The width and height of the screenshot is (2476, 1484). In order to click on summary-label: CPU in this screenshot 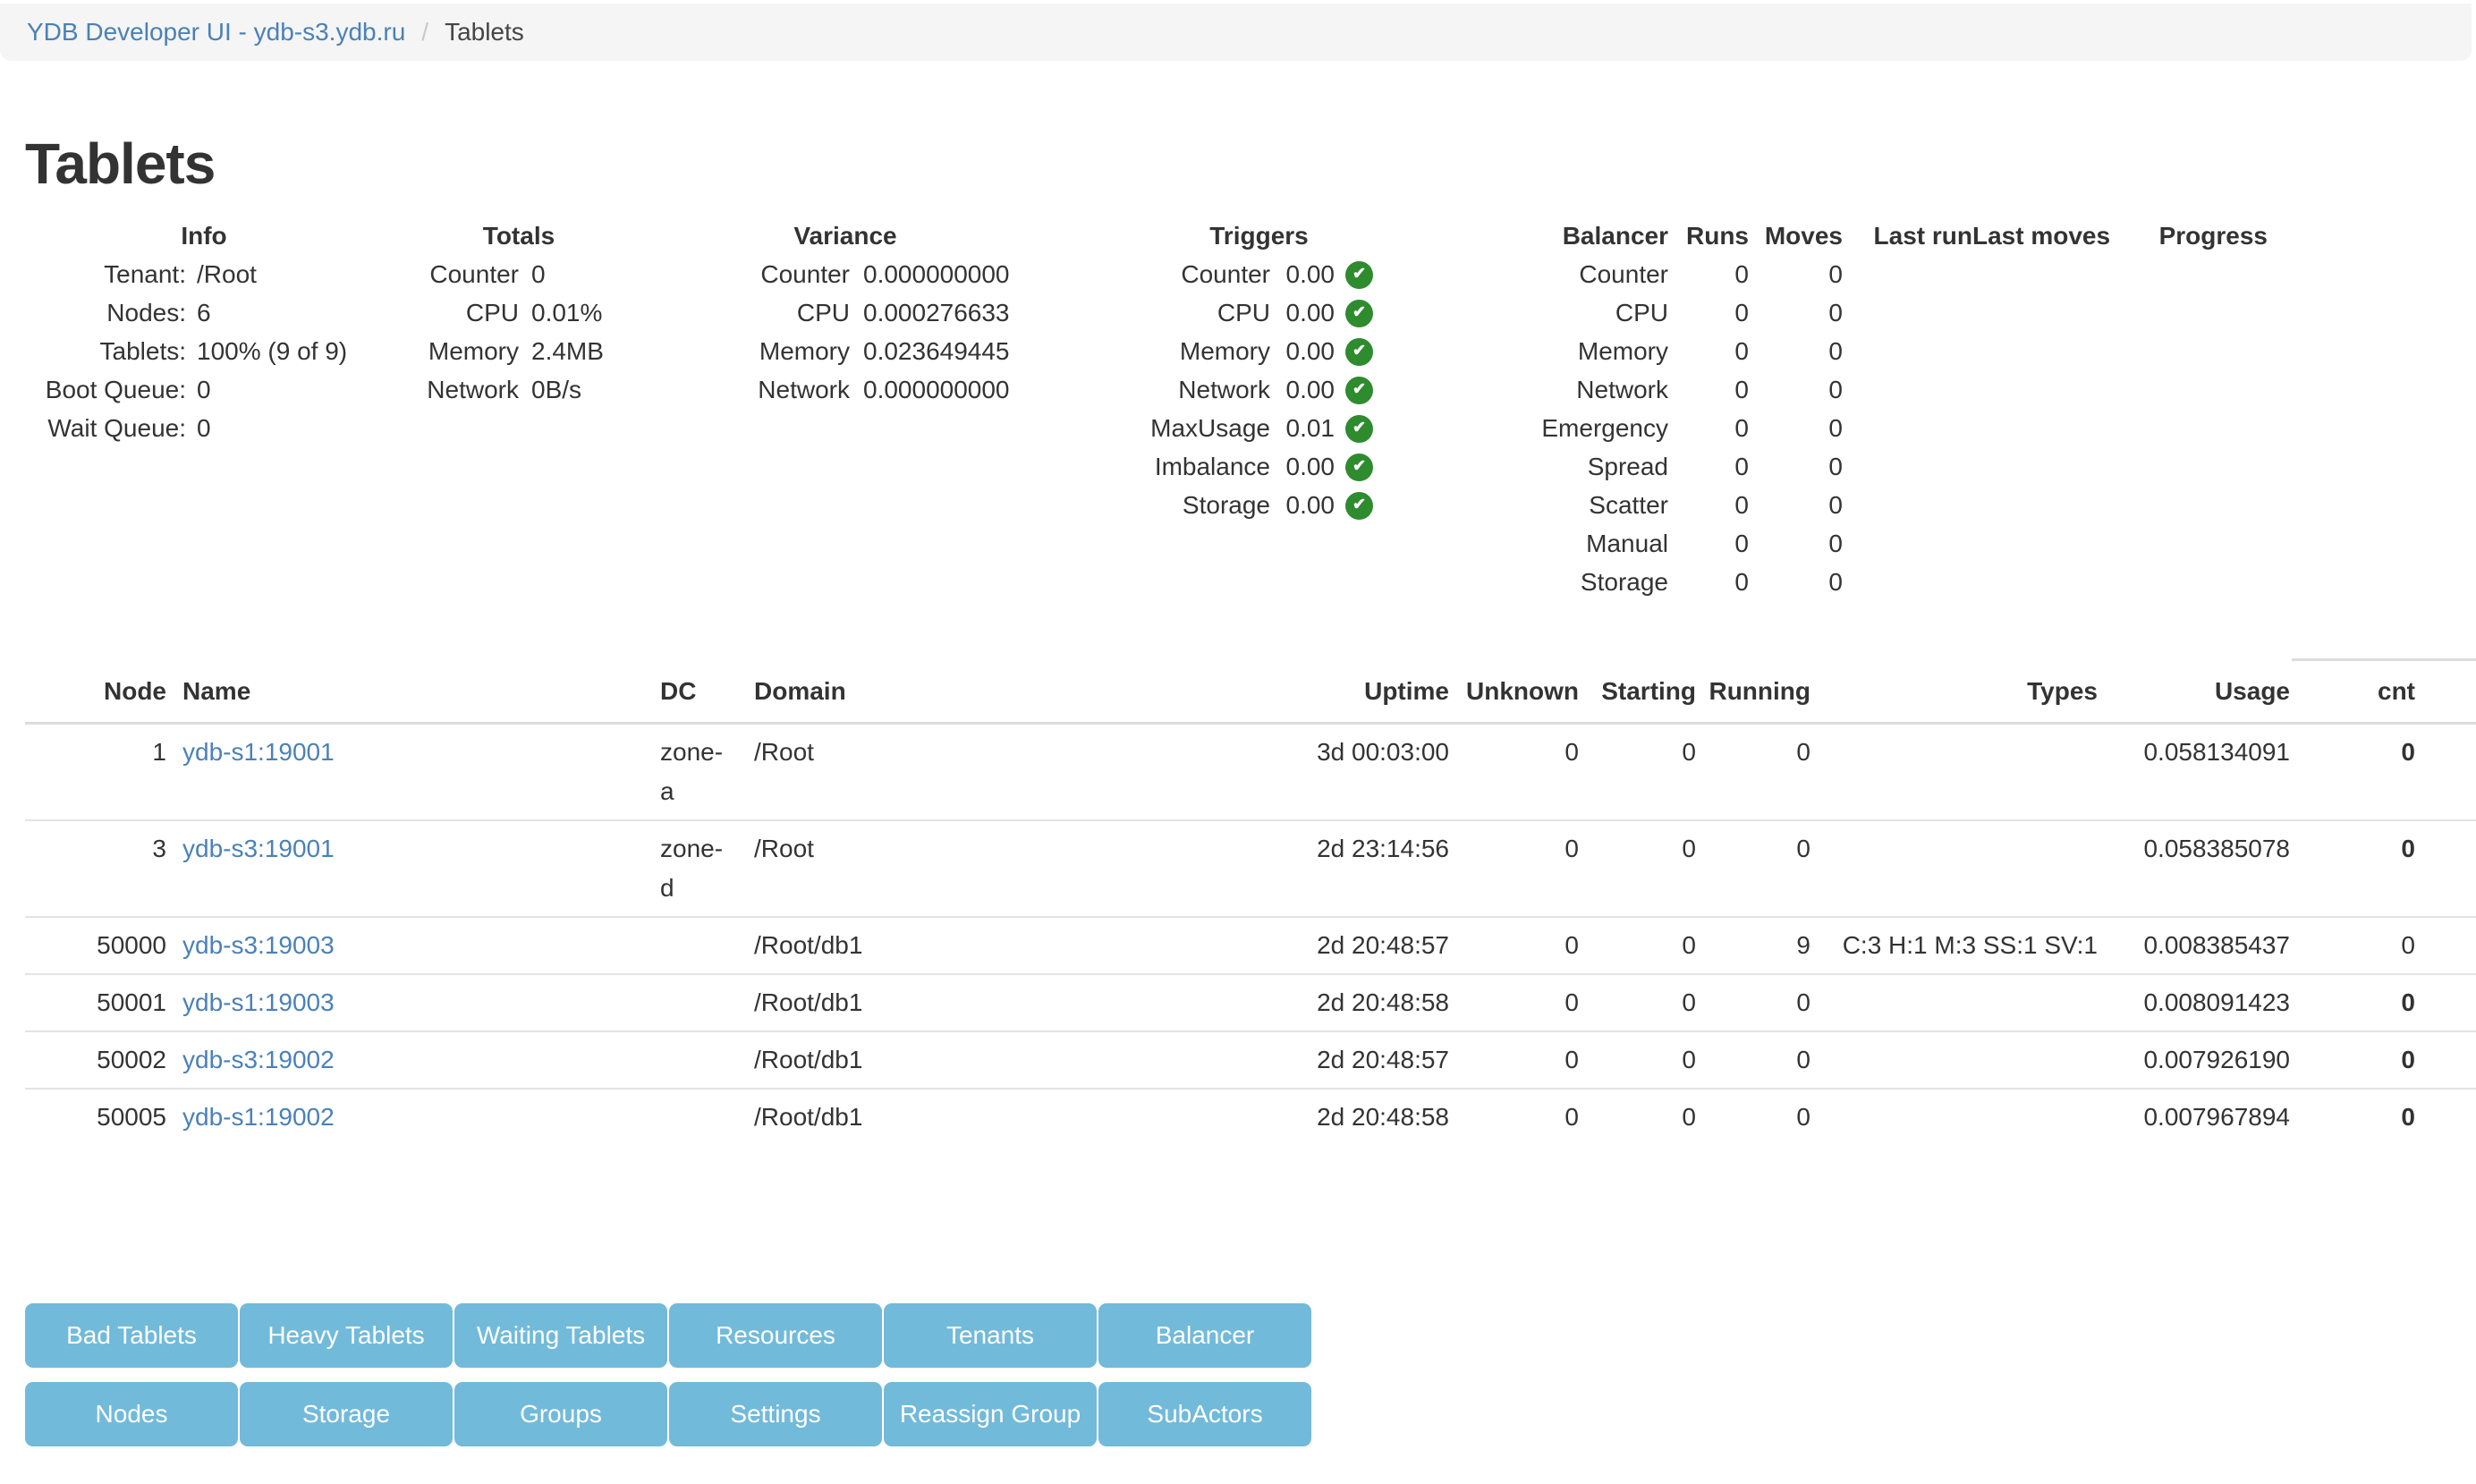, I will do `click(1243, 312)`.